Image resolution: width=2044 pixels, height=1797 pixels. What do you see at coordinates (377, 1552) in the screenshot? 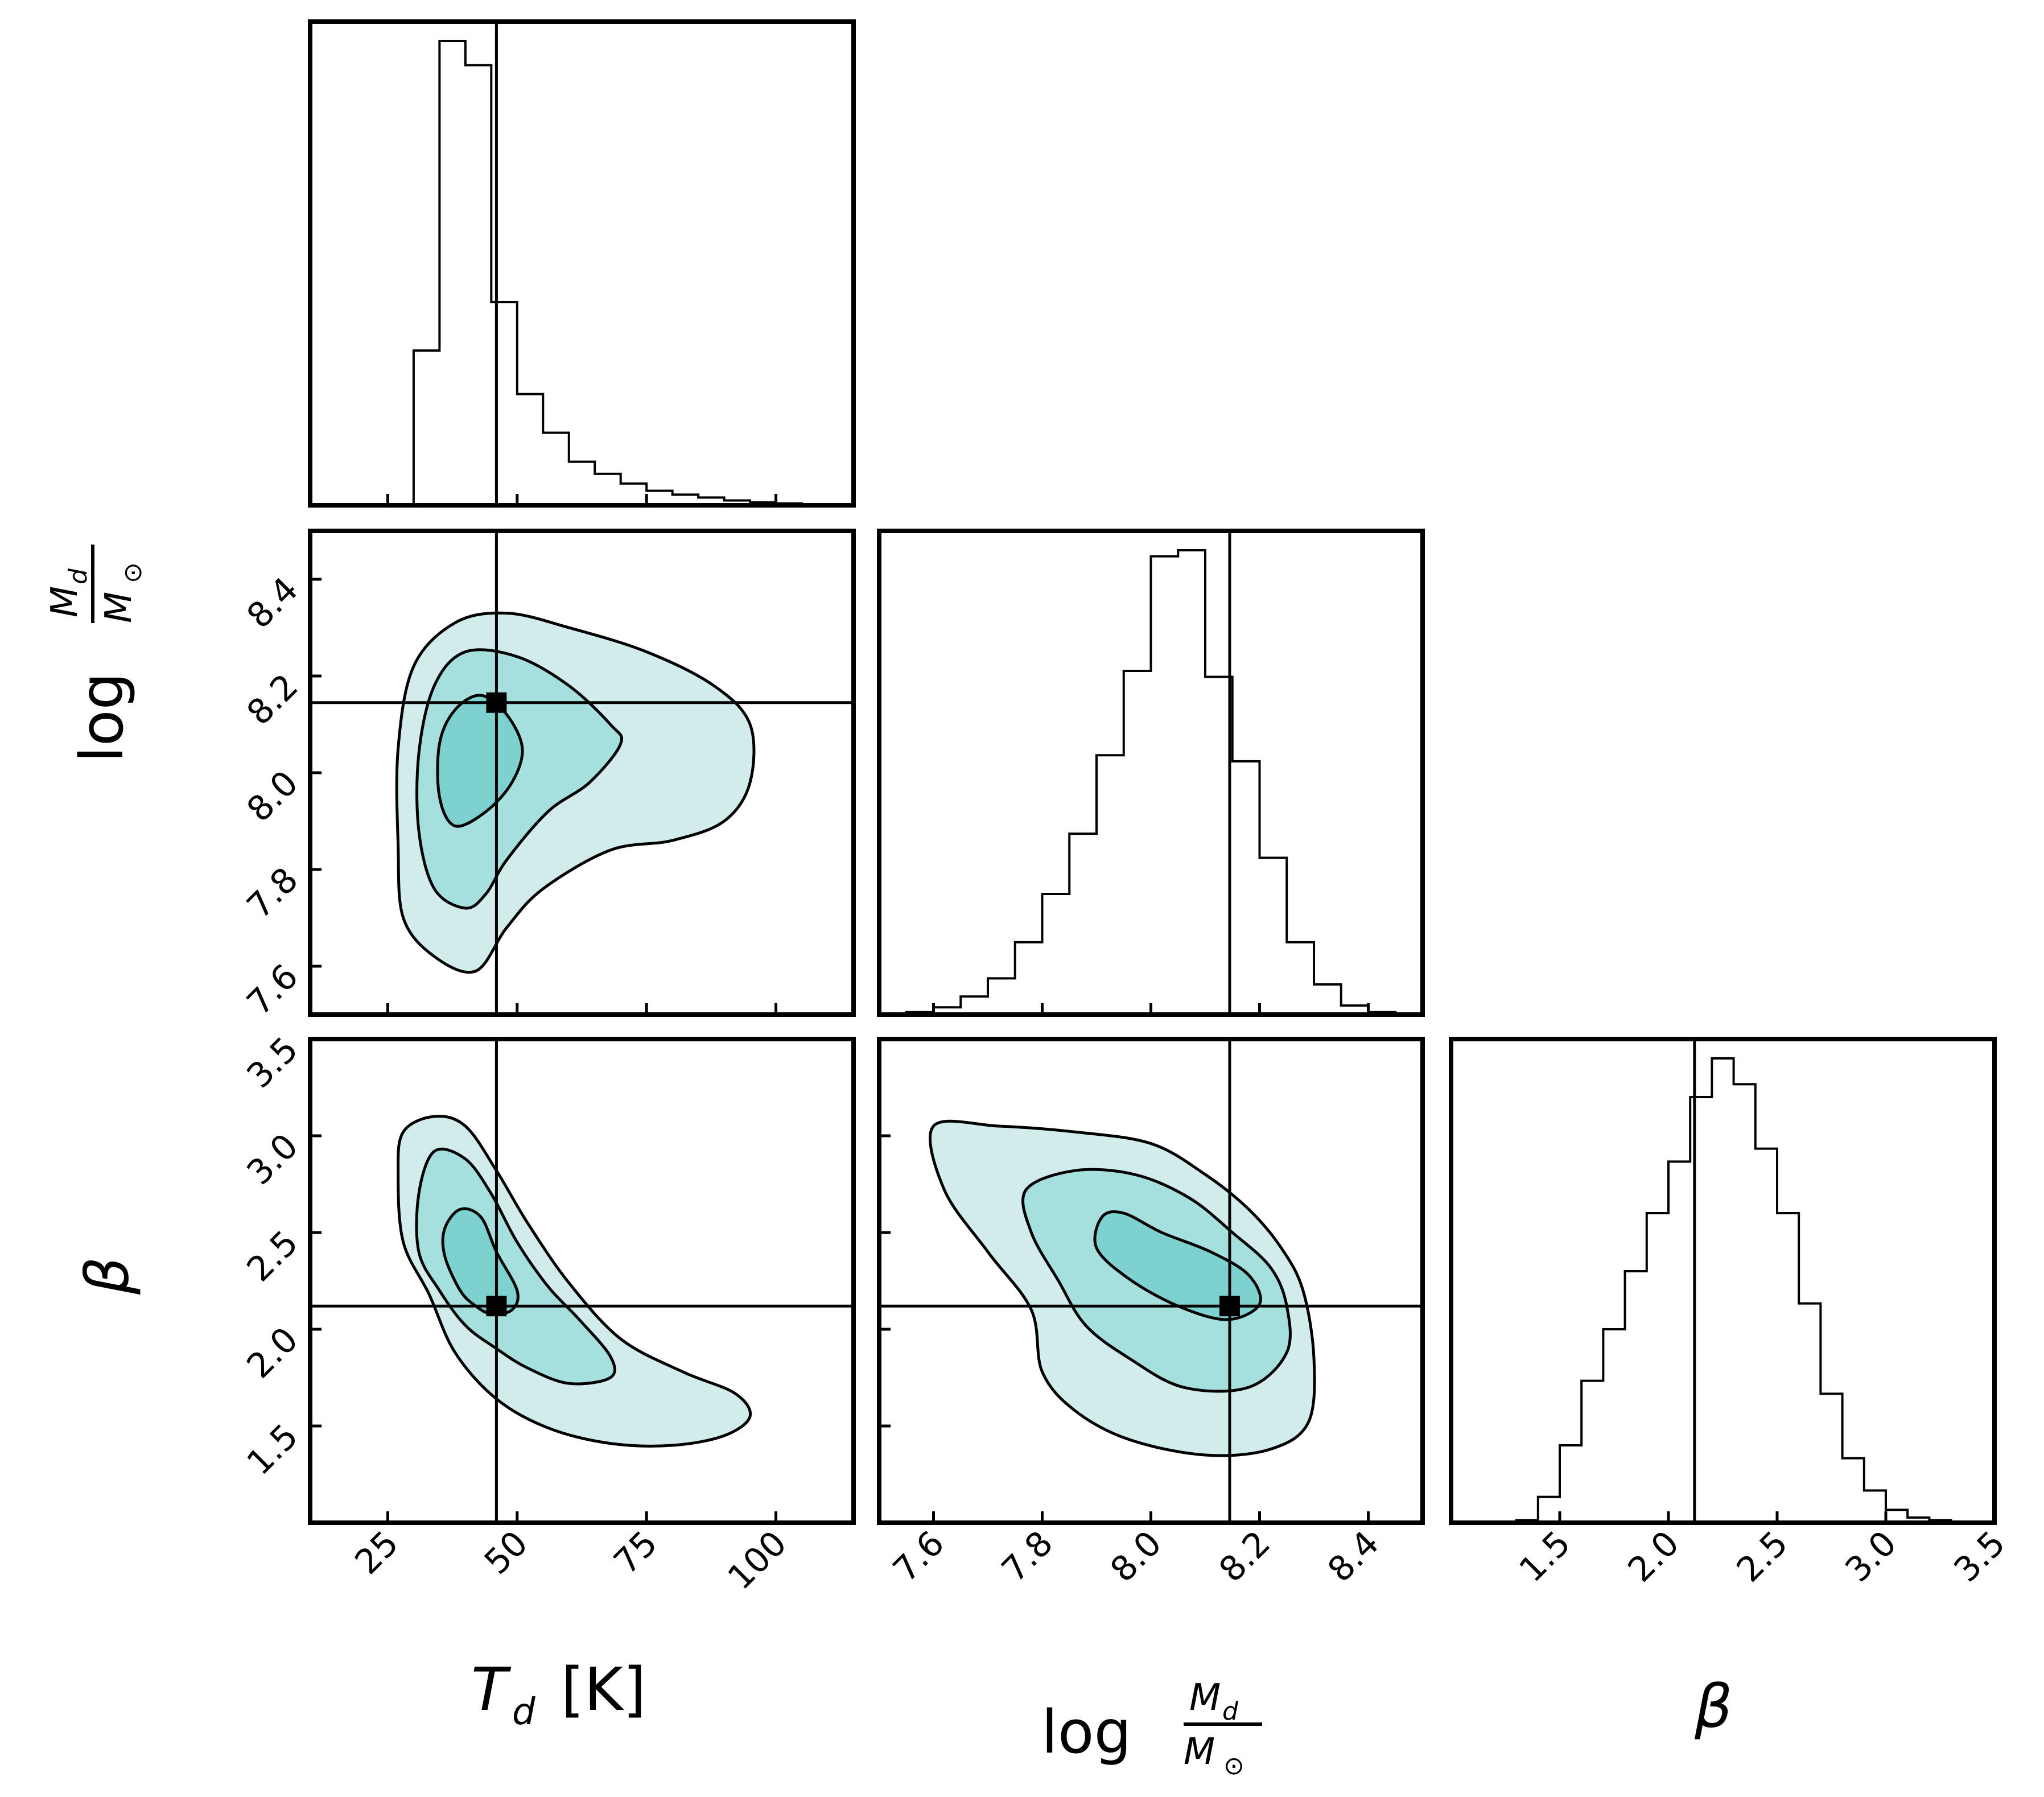
I see `x-tick-label: 25` at bounding box center [377, 1552].